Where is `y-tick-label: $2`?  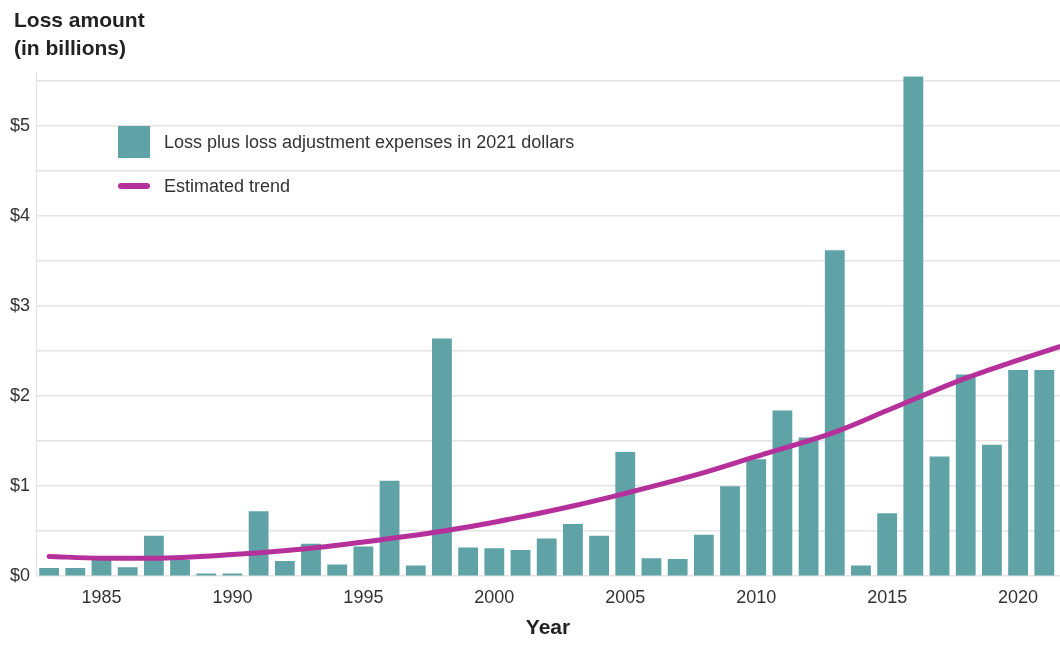
y-tick-label: $2 is located at coordinates (20, 395).